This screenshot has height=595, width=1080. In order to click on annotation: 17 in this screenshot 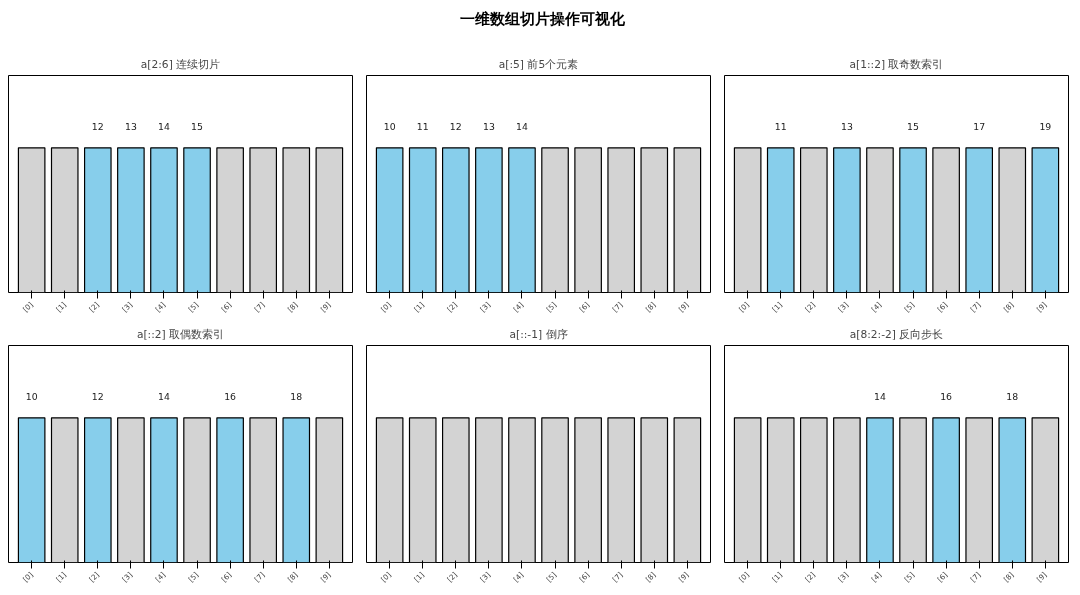, I will do `click(979, 126)`.